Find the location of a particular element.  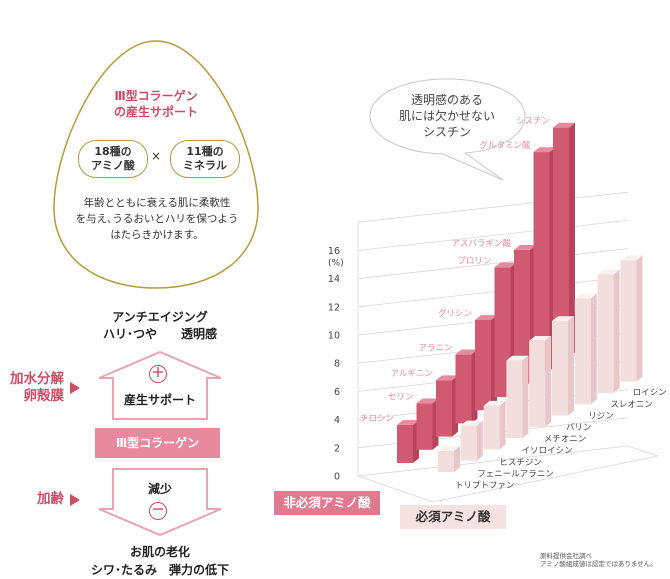

decrease-label: 減少 is located at coordinates (159, 489).